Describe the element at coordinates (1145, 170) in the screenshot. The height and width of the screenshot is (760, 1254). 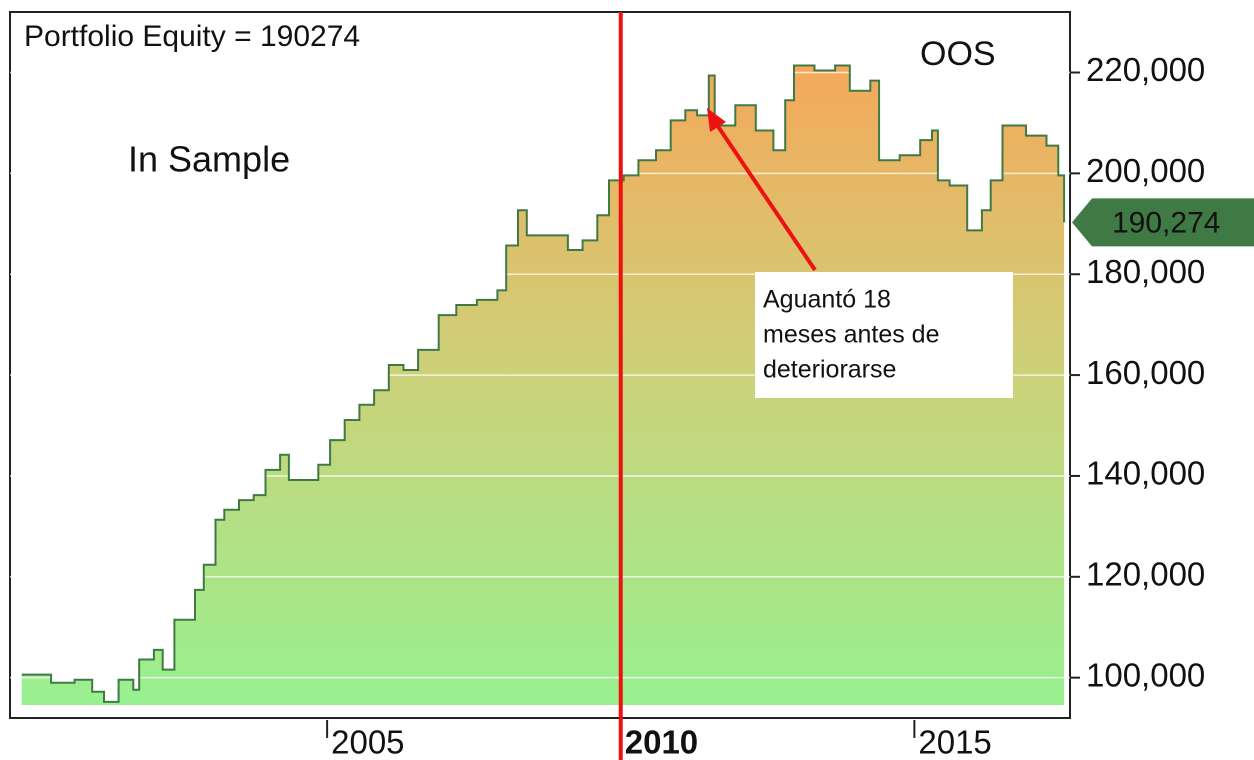
I see `y-tick-label: 200,000` at that location.